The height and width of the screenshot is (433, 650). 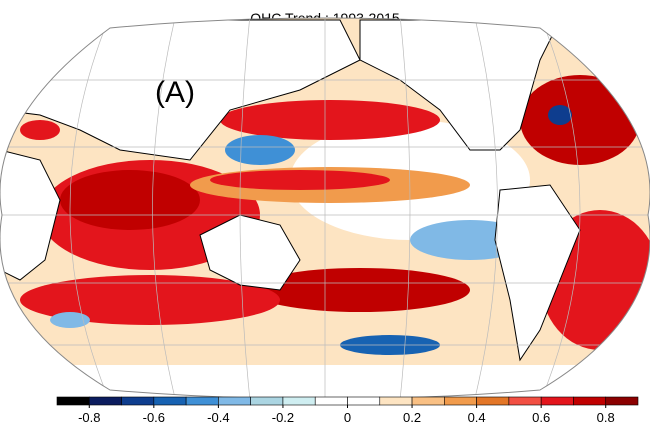 What do you see at coordinates (347, 417) in the screenshot?
I see `colorbar-tick-label: 0` at bounding box center [347, 417].